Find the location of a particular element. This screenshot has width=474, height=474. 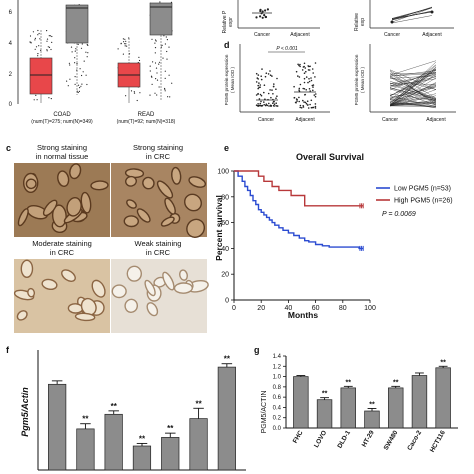

c-caption-3a: Moderate staining is located at coordinates (62, 243).